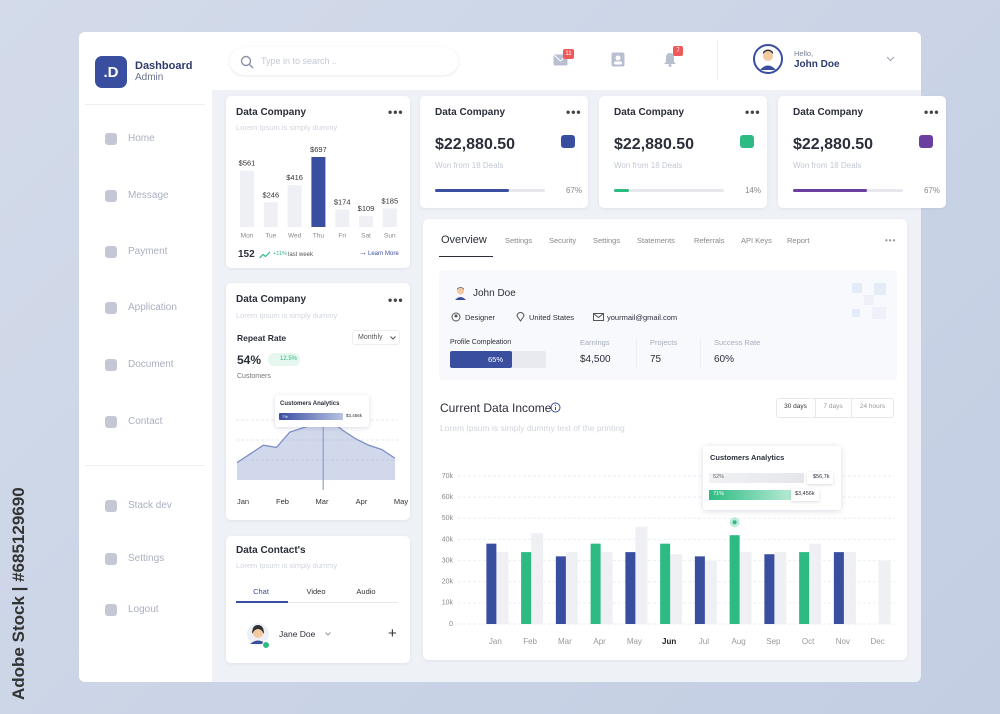  I want to click on logo, so click(111, 72).